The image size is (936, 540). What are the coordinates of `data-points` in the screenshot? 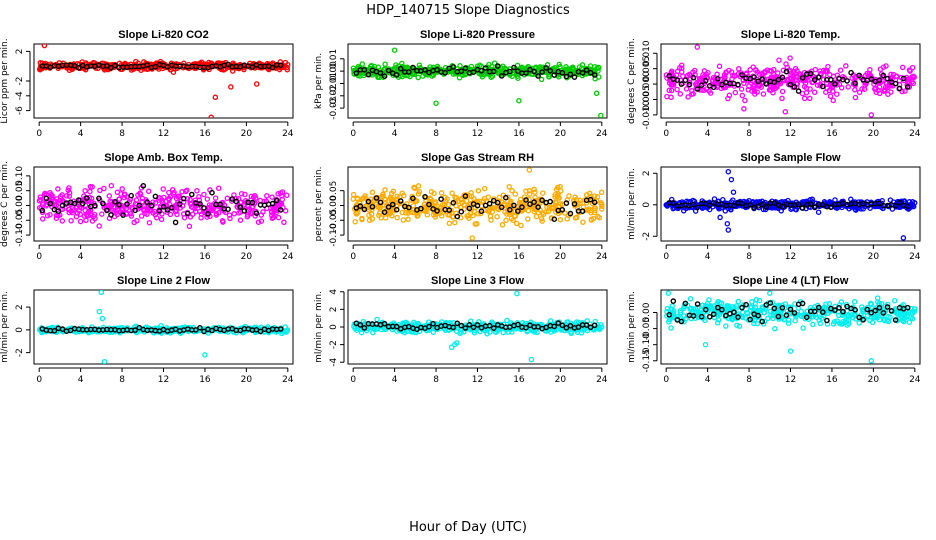 It's located at (478, 326).